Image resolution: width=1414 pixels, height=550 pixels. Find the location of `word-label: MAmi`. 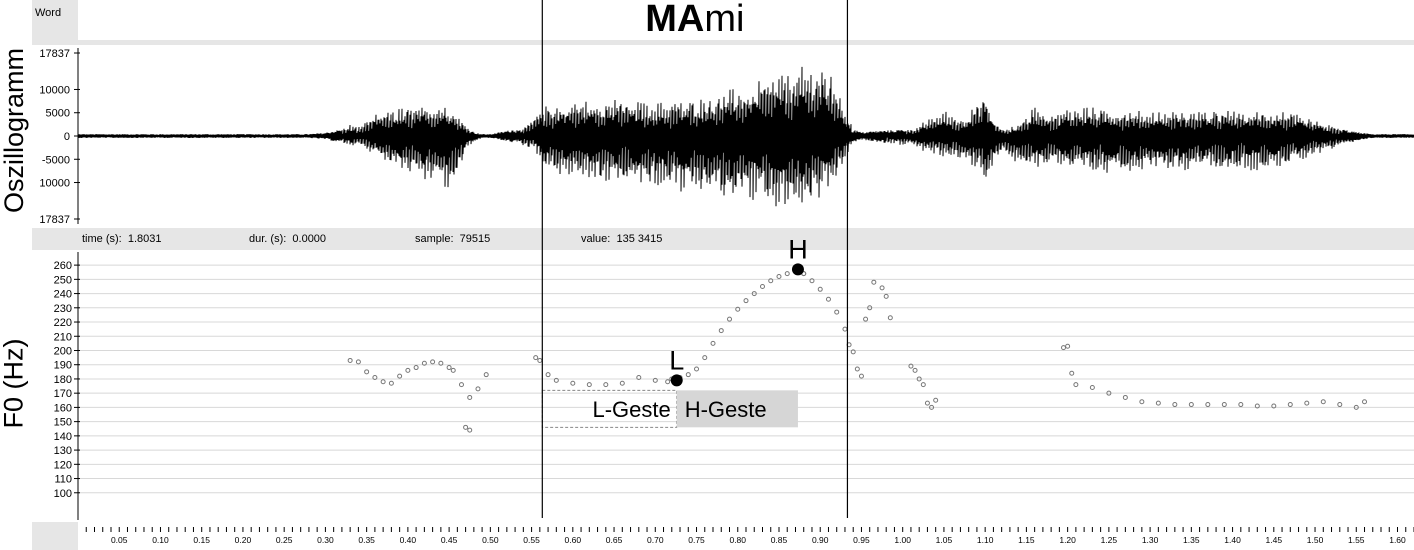

word-label: MAmi is located at coordinates (694, 20).